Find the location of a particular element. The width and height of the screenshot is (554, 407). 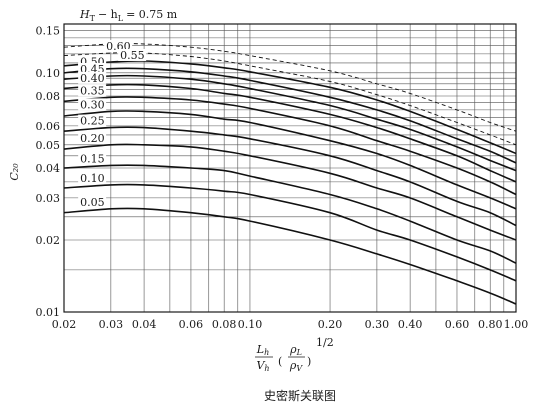

x-formula-num: L is located at coordinates (260, 349).